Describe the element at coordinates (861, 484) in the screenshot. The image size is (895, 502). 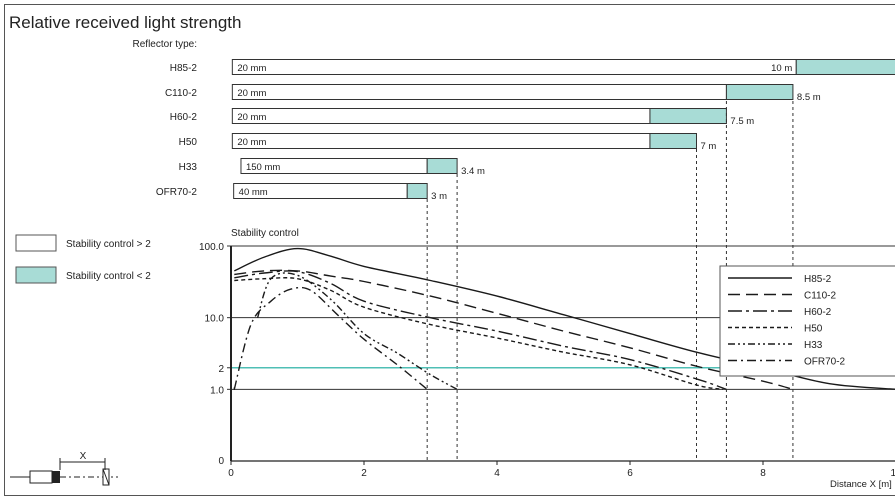
I see `x-axis-label: Distance X [m]` at that location.